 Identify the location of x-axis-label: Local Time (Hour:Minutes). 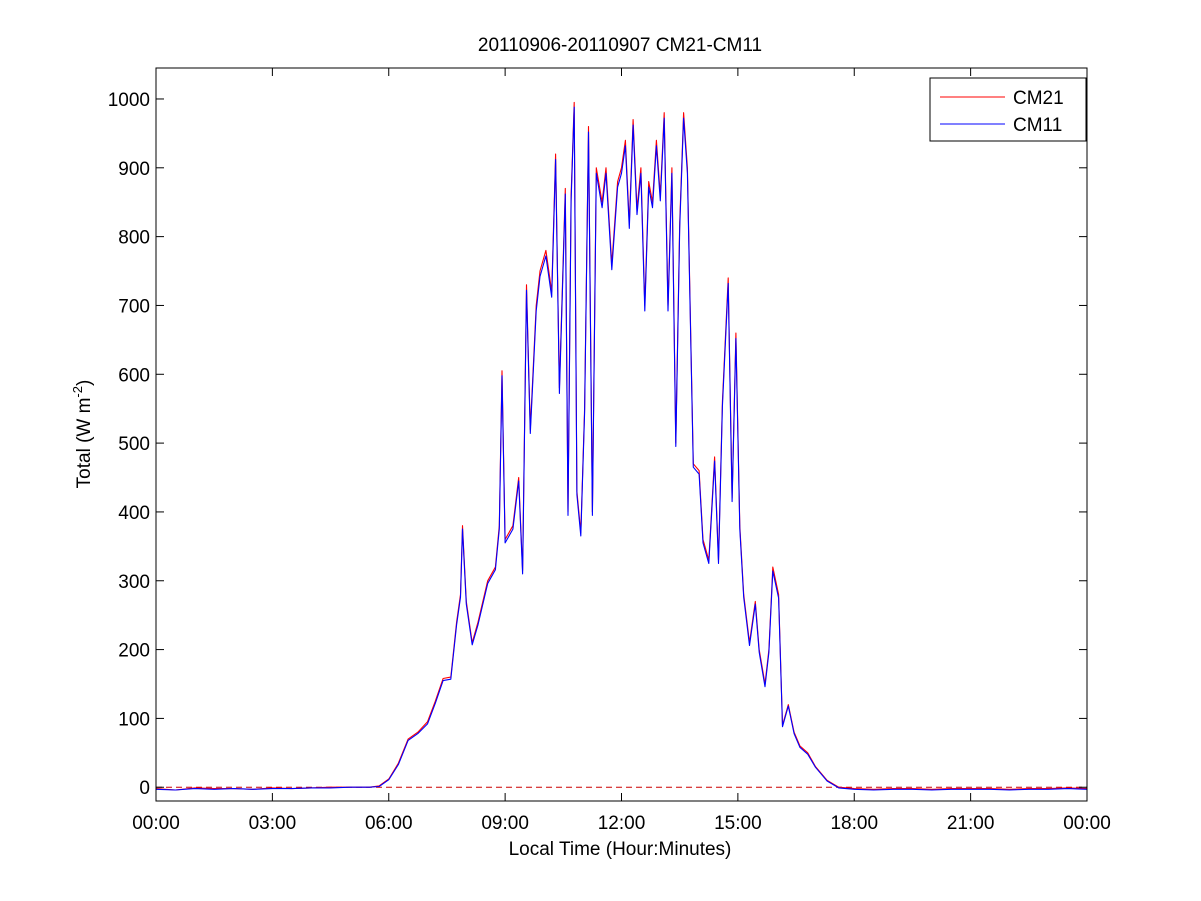
(620, 849).